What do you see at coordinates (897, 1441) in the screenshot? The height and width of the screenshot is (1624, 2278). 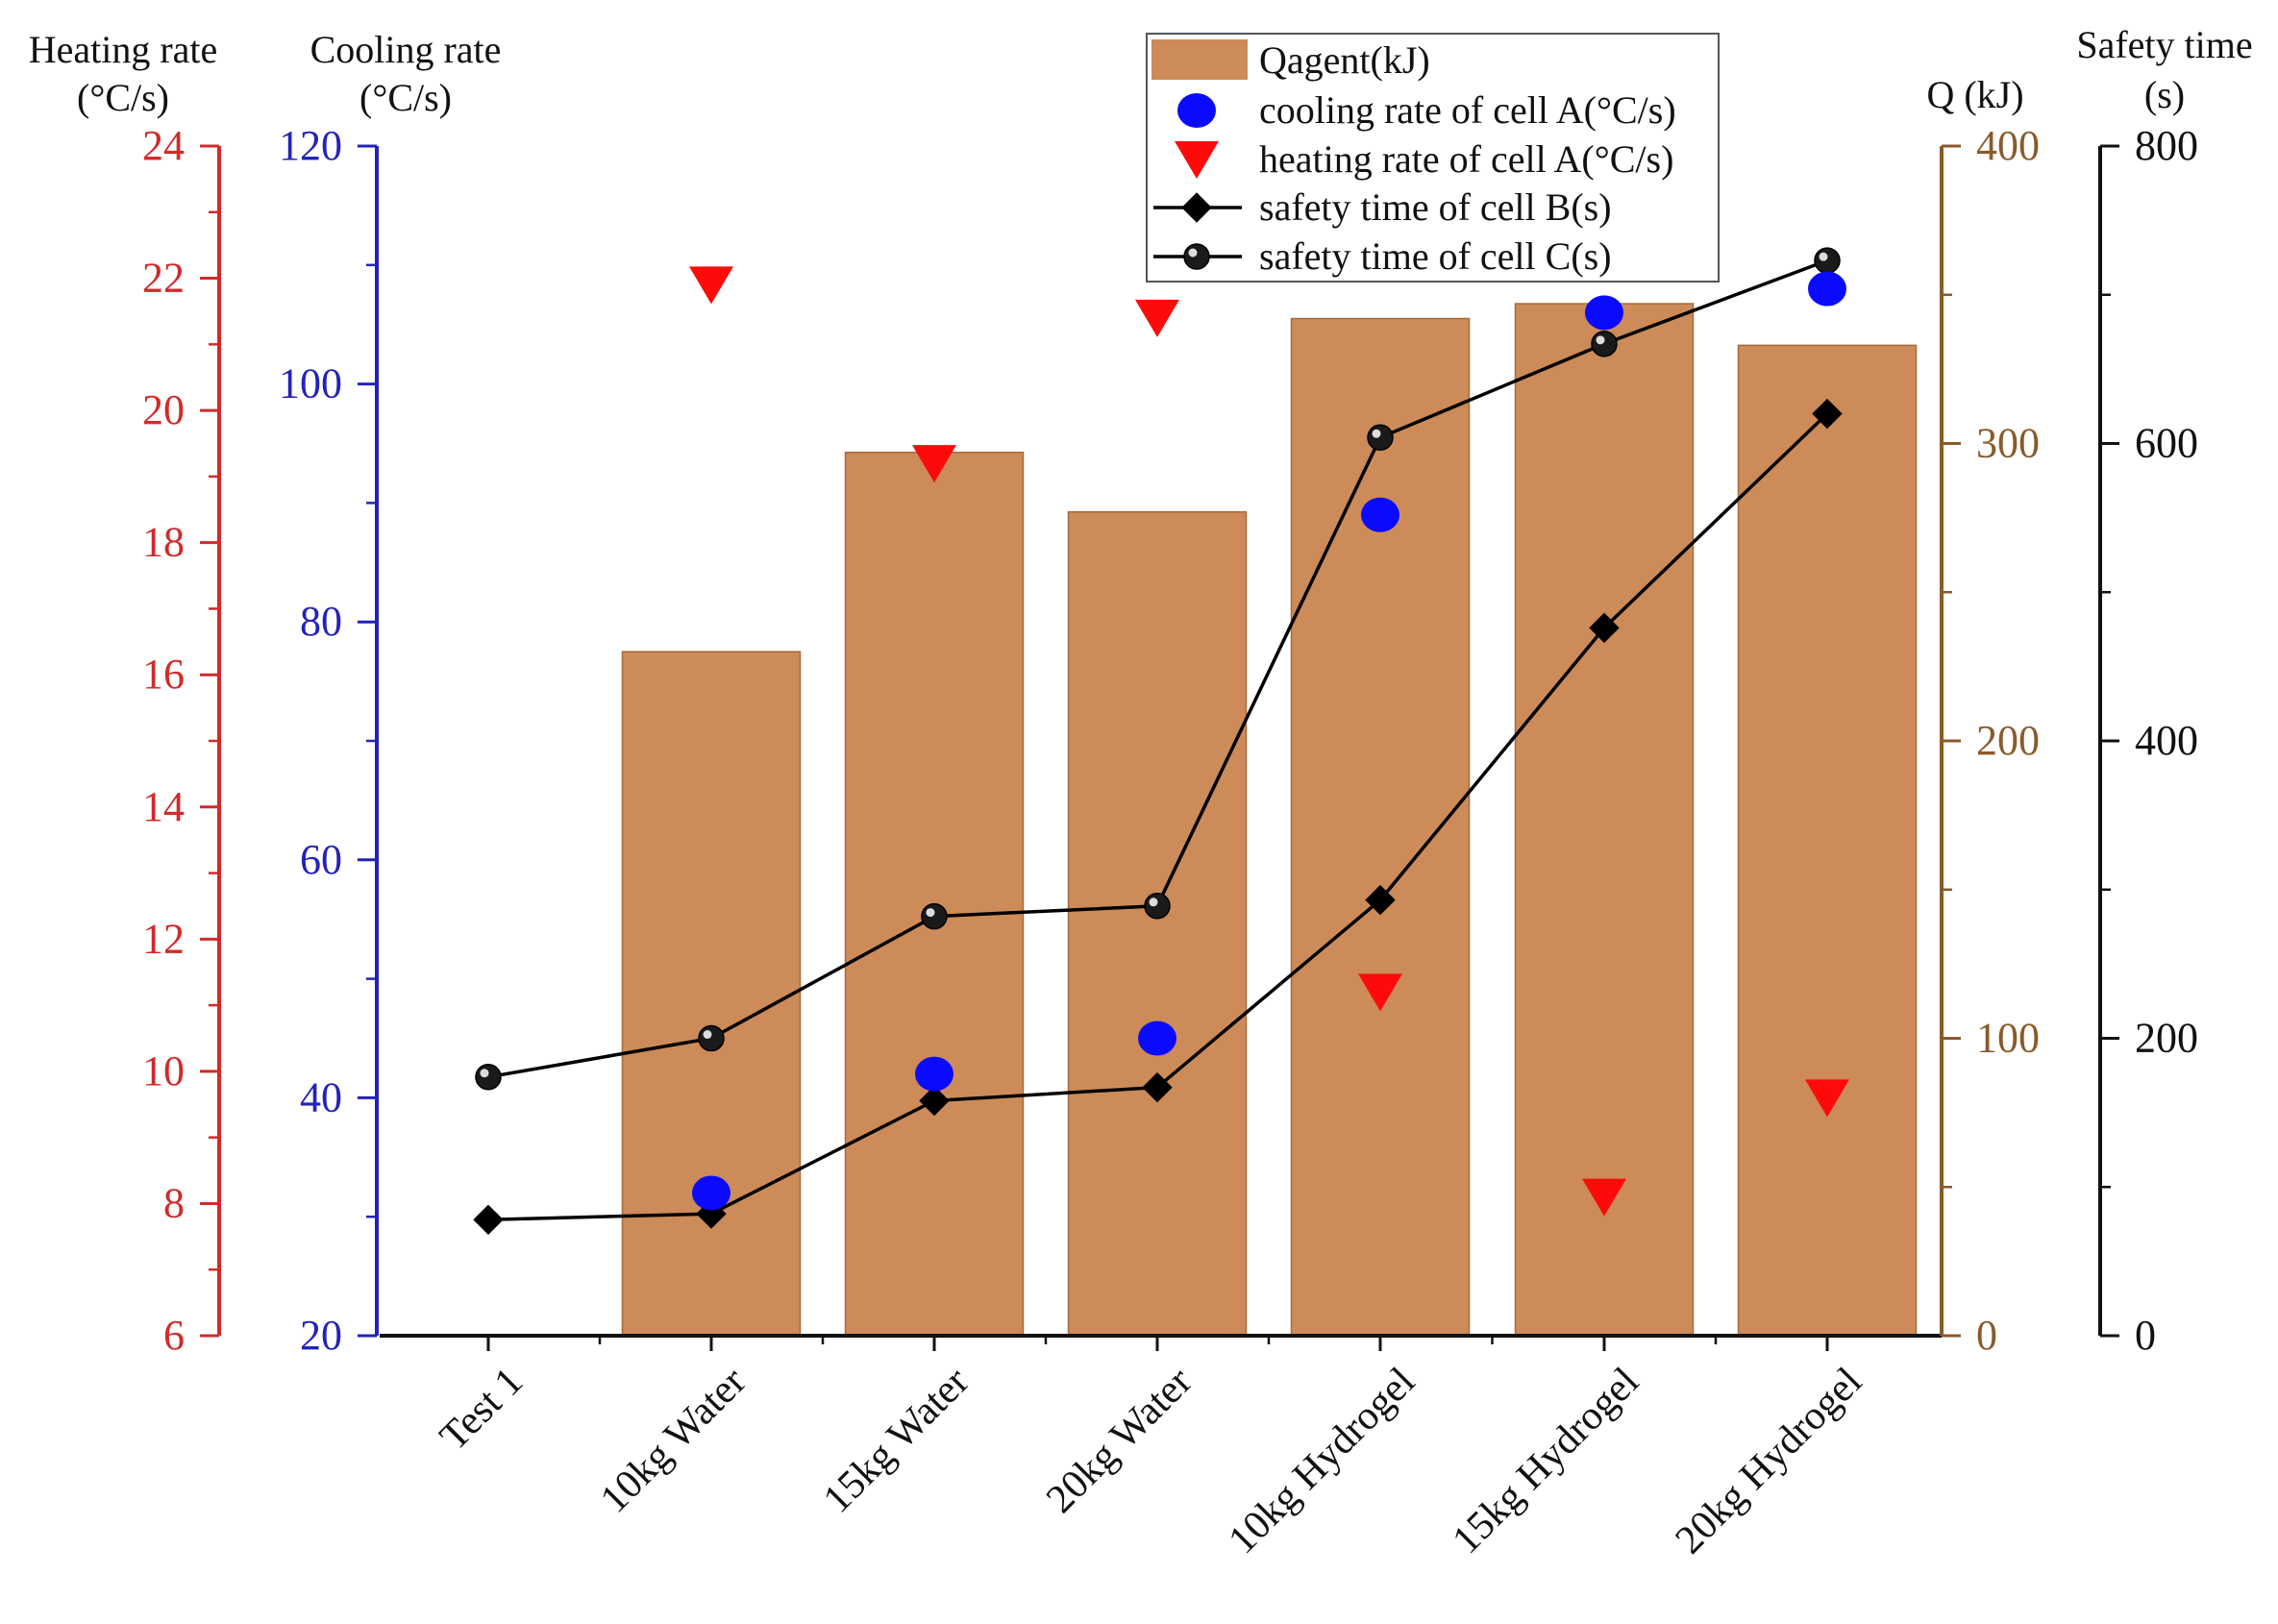 I see `x-tick-label: 15kg Water` at bounding box center [897, 1441].